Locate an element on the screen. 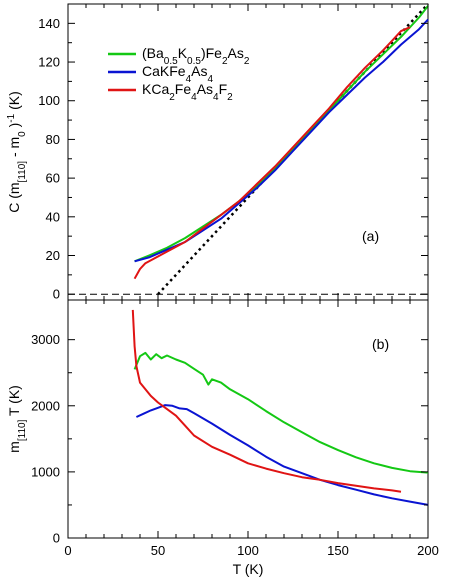  panel-label-b: (b) is located at coordinates (380, 344).